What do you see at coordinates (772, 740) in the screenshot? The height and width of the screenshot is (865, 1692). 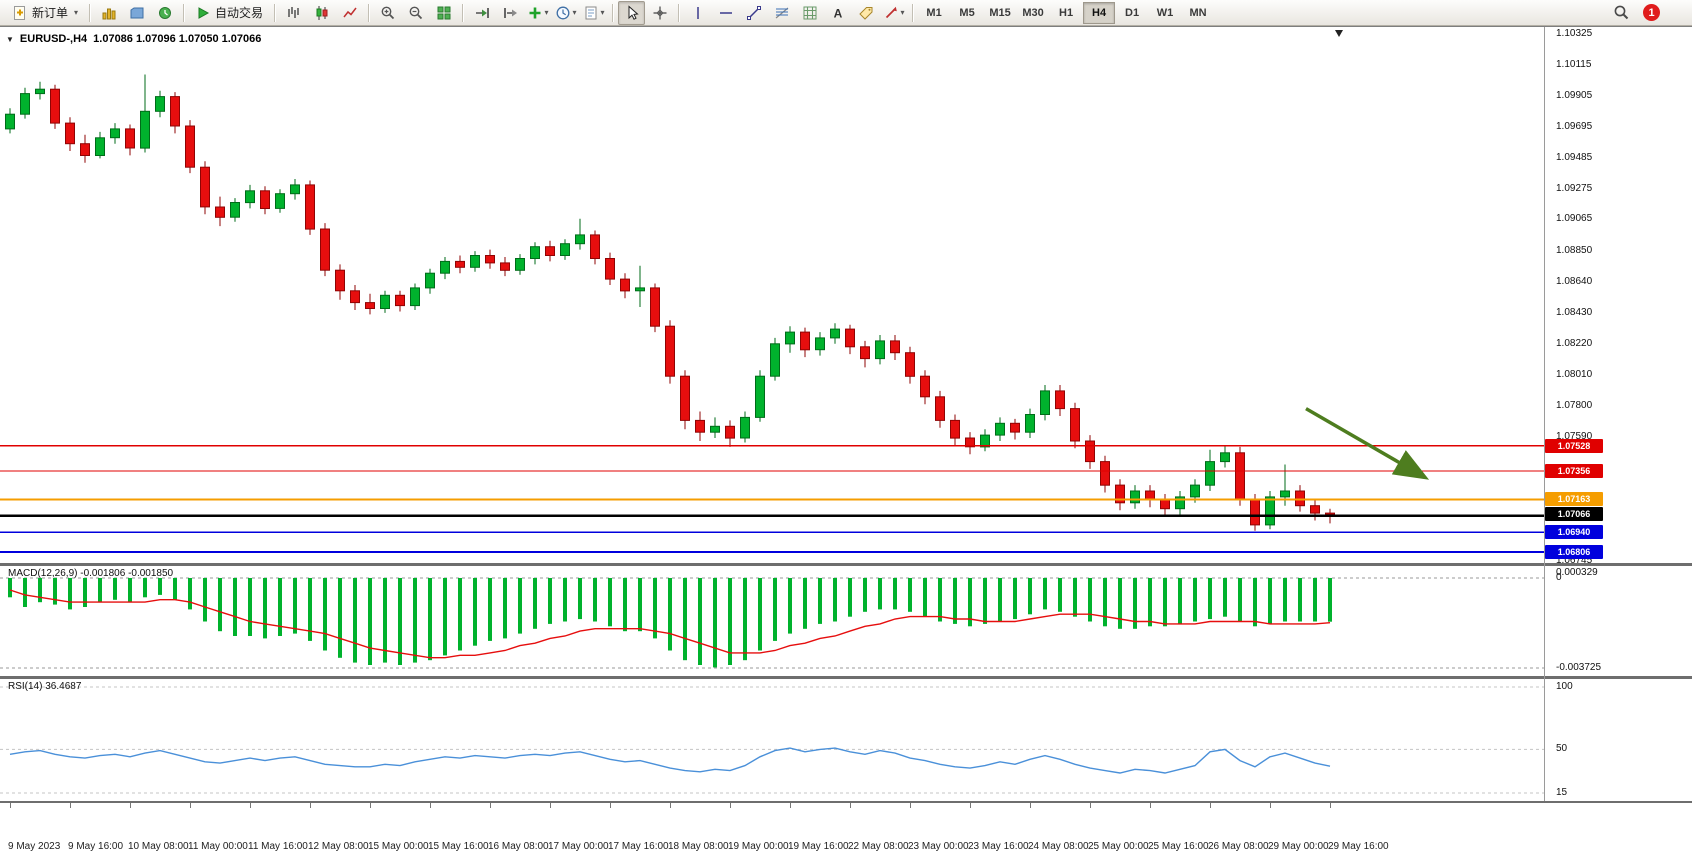 I see `rsi-panel-canvas` at bounding box center [772, 740].